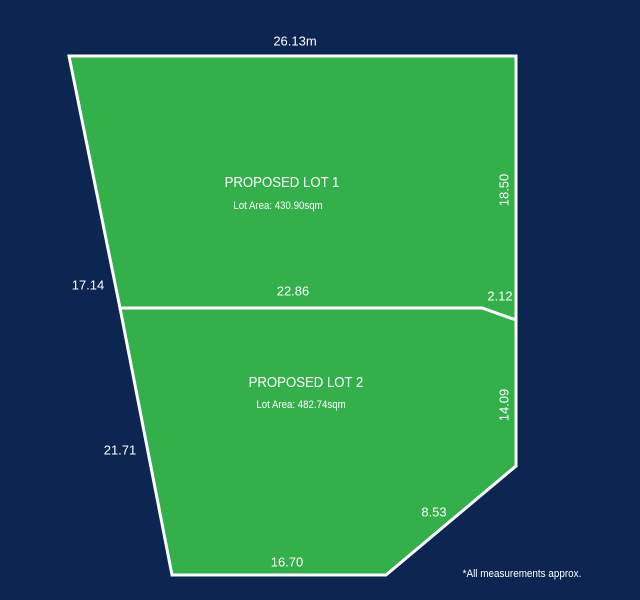 This screenshot has width=640, height=600. Describe the element at coordinates (433, 511) in the screenshot. I see `measurement: 8.53` at that location.